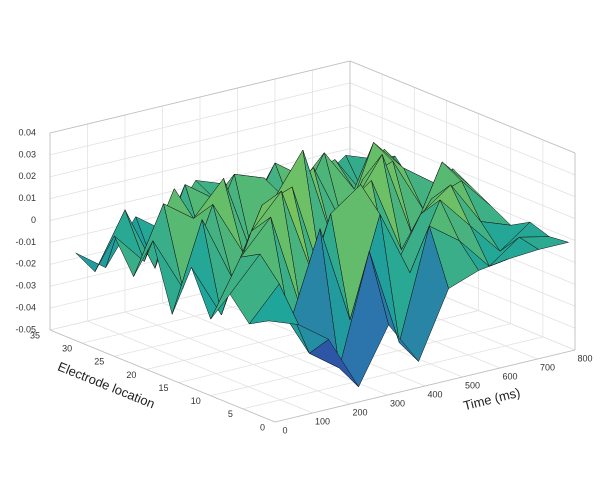  Describe the element at coordinates (33, 220) in the screenshot. I see `z-tick-label: 0` at that location.